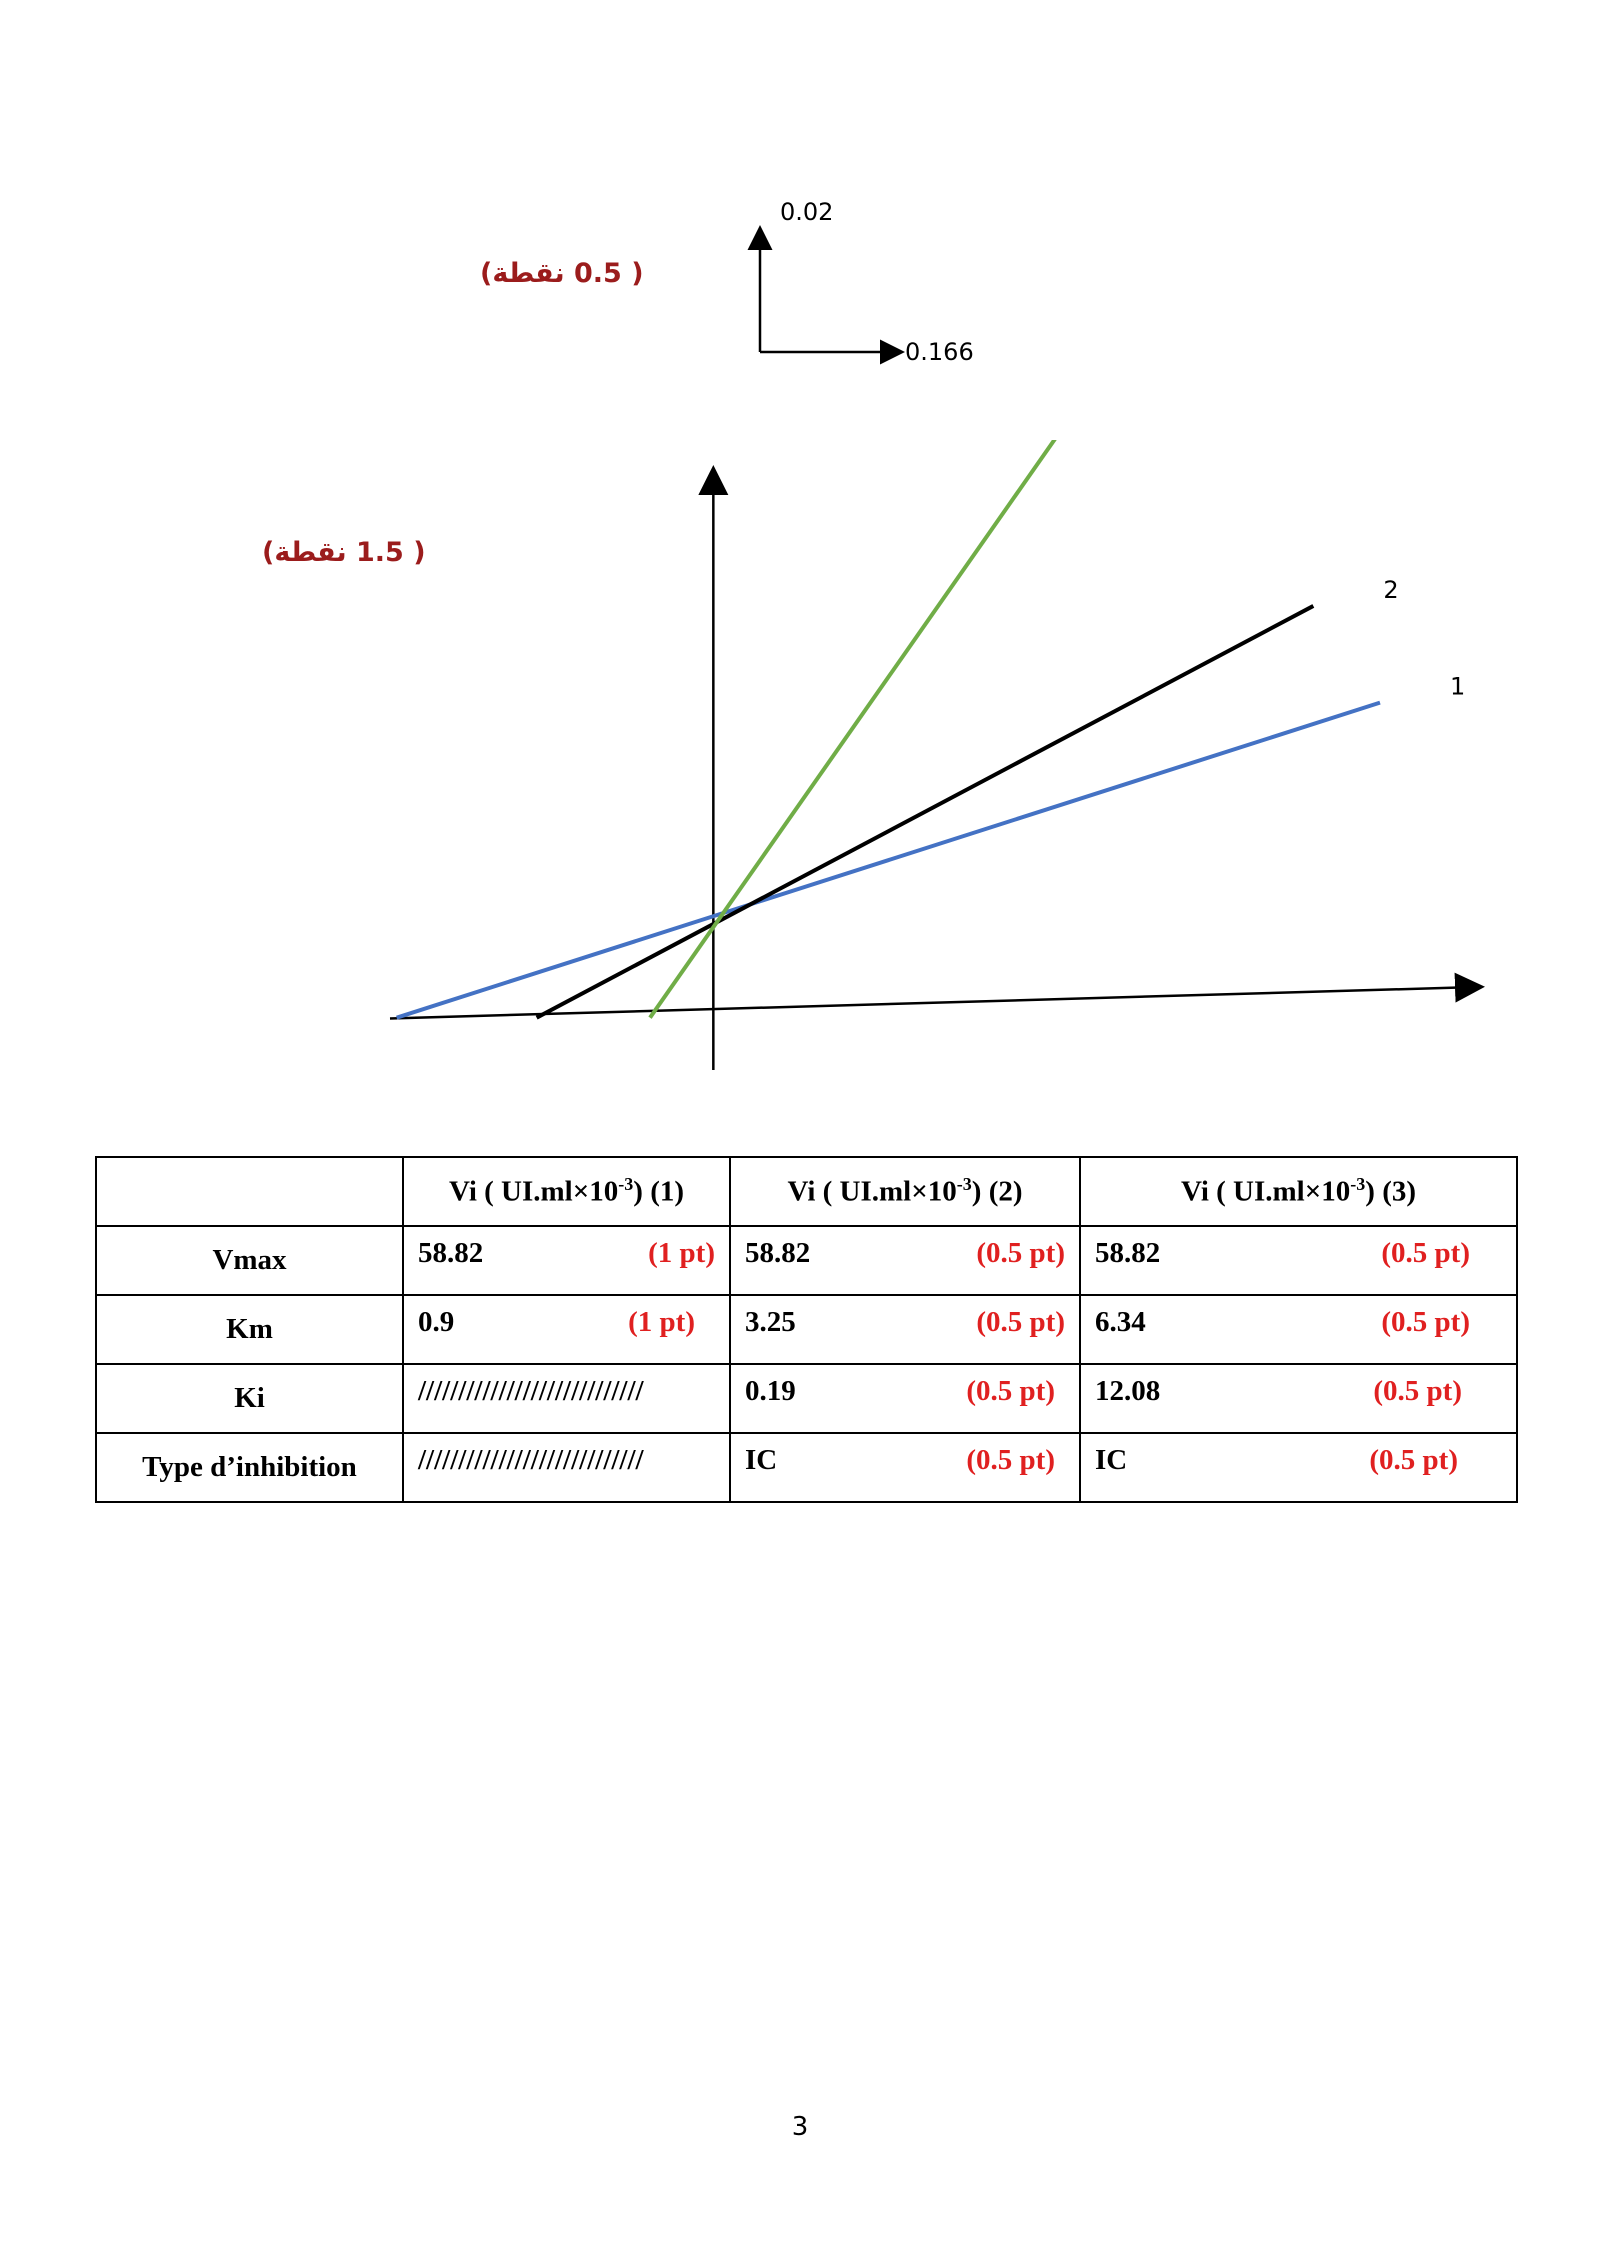 The height and width of the screenshot is (2263, 1600). Describe the element at coordinates (1298, 1398) in the screenshot. I see `table-cell: 12.08 (0.5 pt)` at that location.